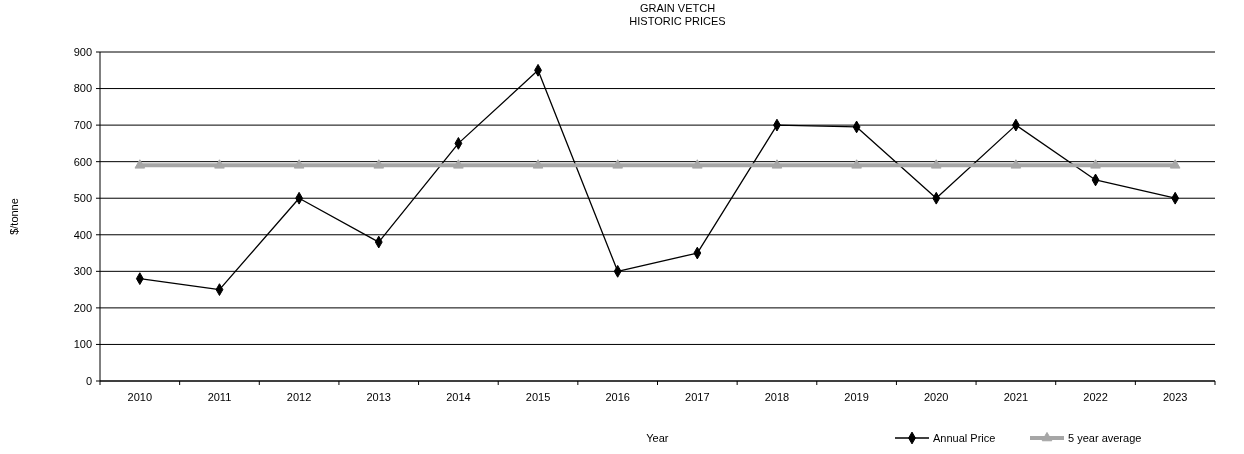 Image resolution: width=1244 pixels, height=454 pixels. What do you see at coordinates (964, 437) in the screenshot?
I see `legend-label: Annual Price` at bounding box center [964, 437].